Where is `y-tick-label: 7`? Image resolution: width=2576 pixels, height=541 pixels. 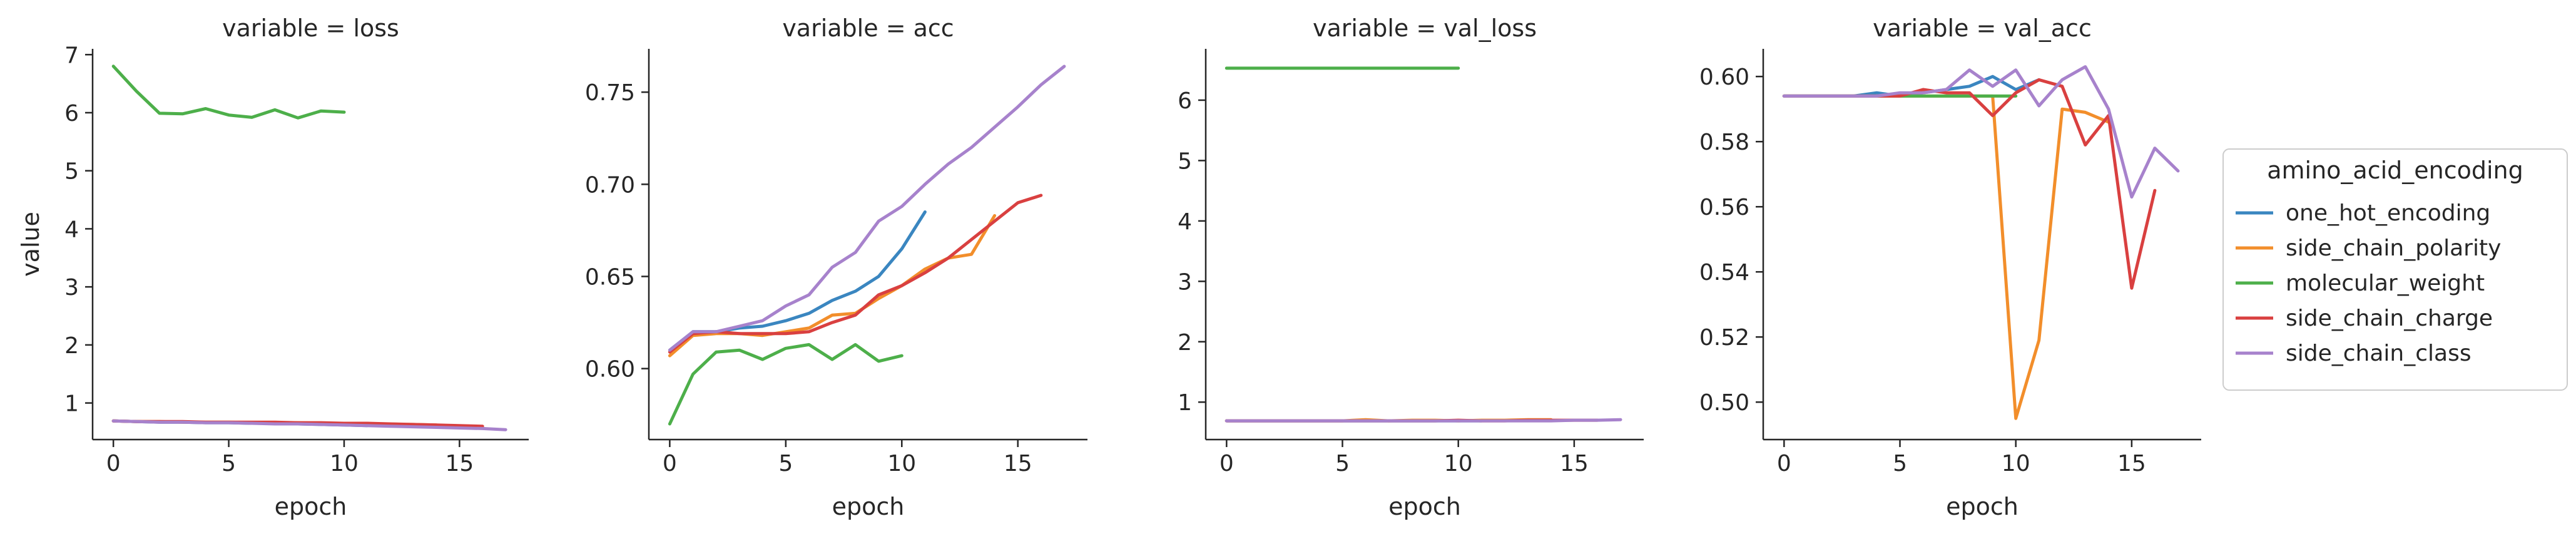
y-tick-label: 7 is located at coordinates (71, 55).